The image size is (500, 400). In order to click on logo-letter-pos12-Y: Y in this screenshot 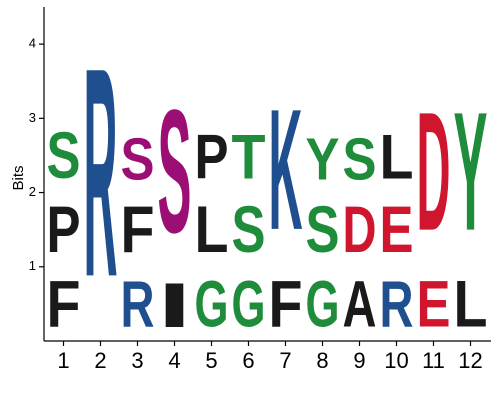, I will do `click(471, 172)`.